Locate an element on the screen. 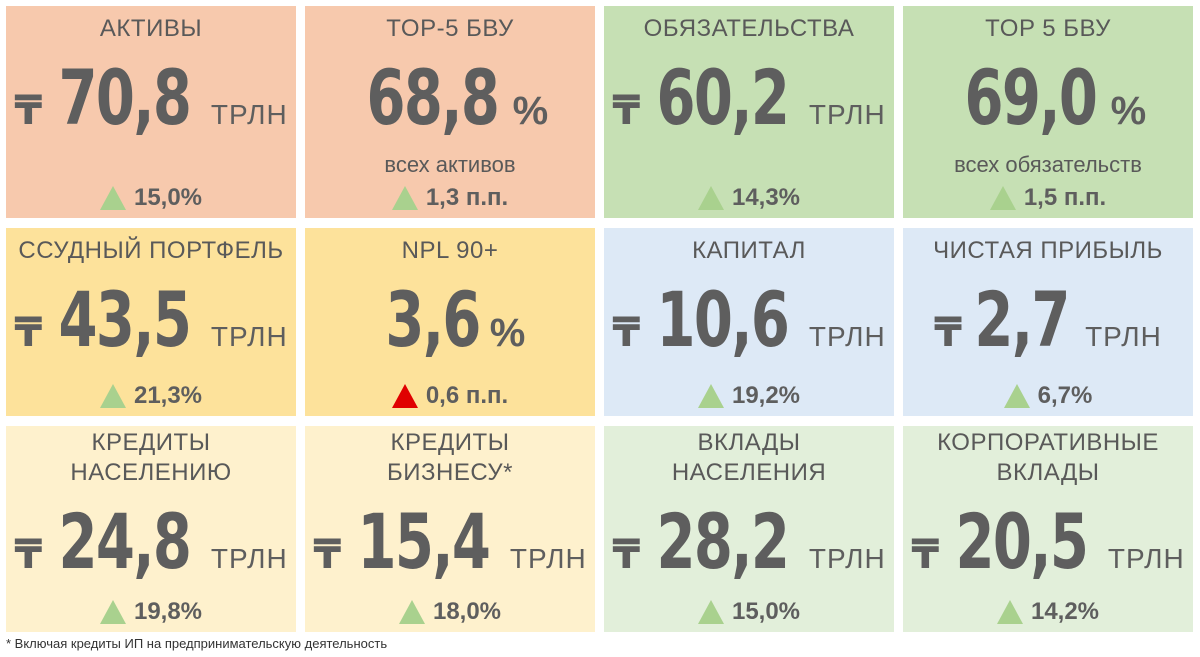  tile-corporate-deposits: КОРПОРАТИВНЫЕ ВКЛАДЫ ₸ 20,5 ТРЛН 14,2% is located at coordinates (1048, 529).